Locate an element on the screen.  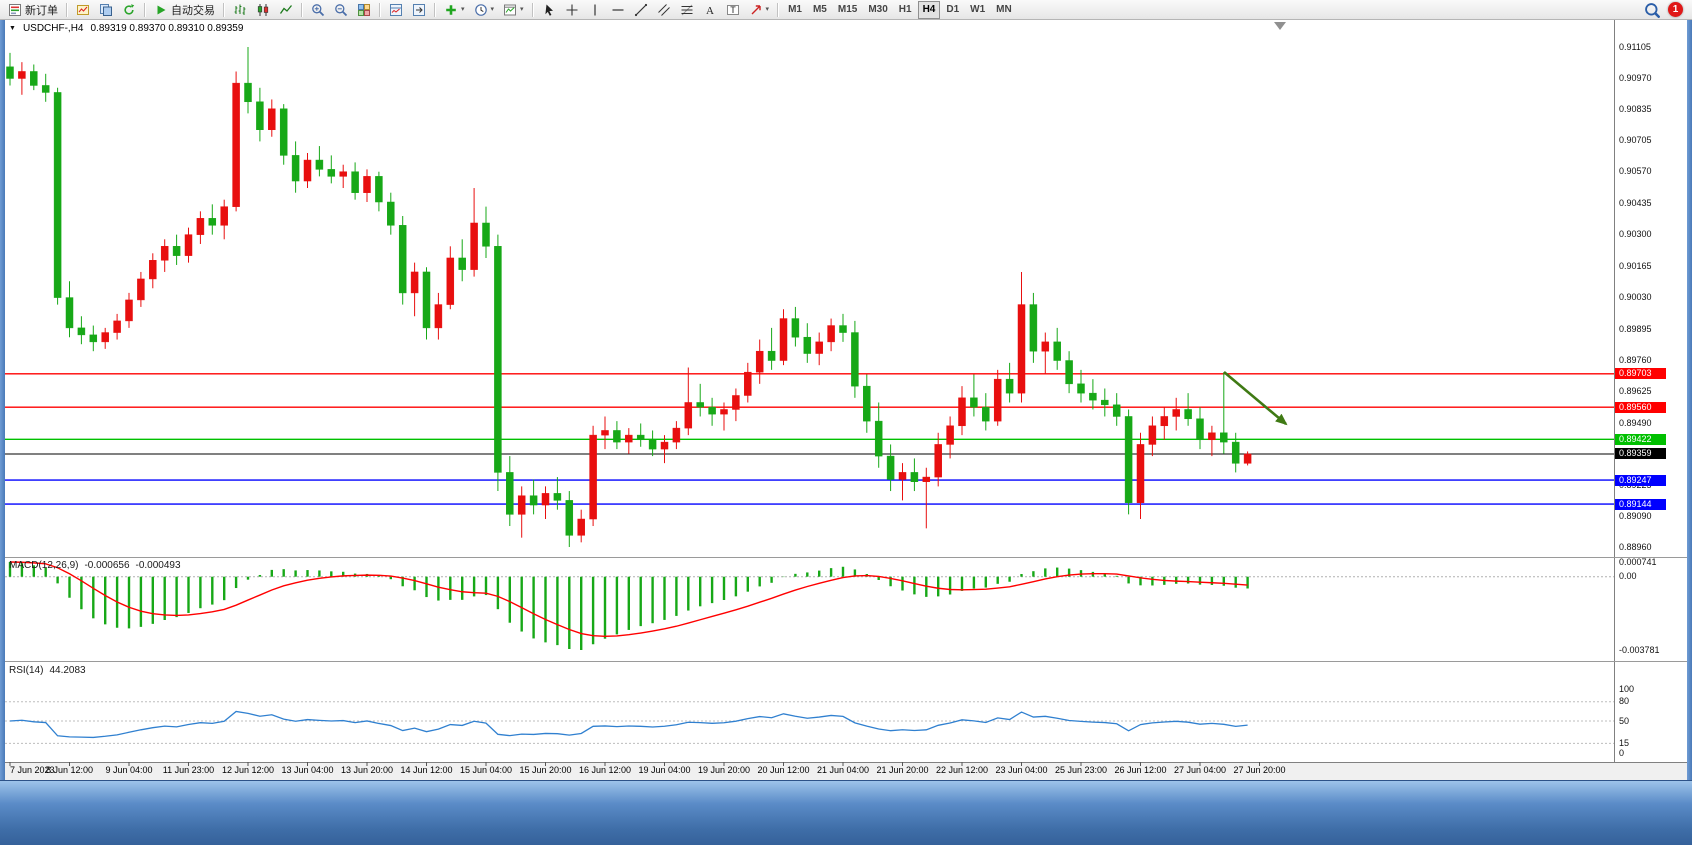
main-toolbar: 新订单 自动交易 ▾ ▾ ▾ A T ▾ M1 M5 M15 M30 H1 H4 D1 W1 MN is located at coordinates (846, 10).